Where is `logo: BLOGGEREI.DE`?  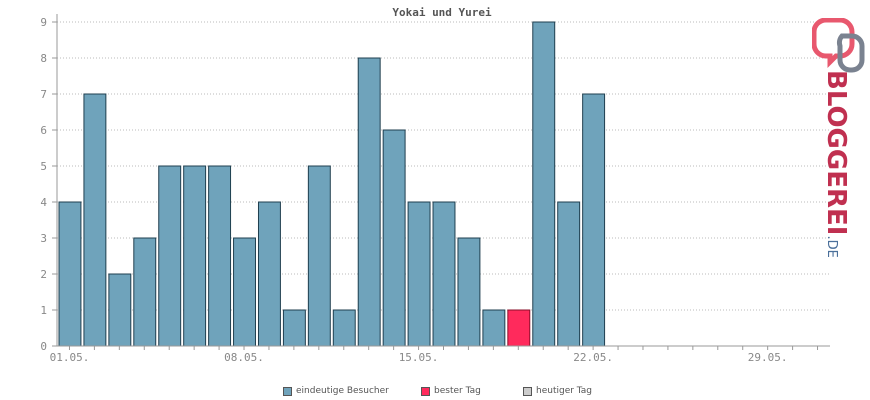
logo: BLOGGEREI.DE is located at coordinates (833, 164).